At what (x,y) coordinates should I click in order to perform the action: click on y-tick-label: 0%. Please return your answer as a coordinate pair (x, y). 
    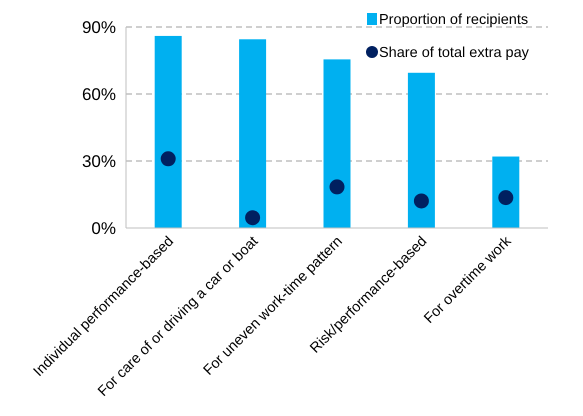
    Looking at the image, I should click on (103, 228).